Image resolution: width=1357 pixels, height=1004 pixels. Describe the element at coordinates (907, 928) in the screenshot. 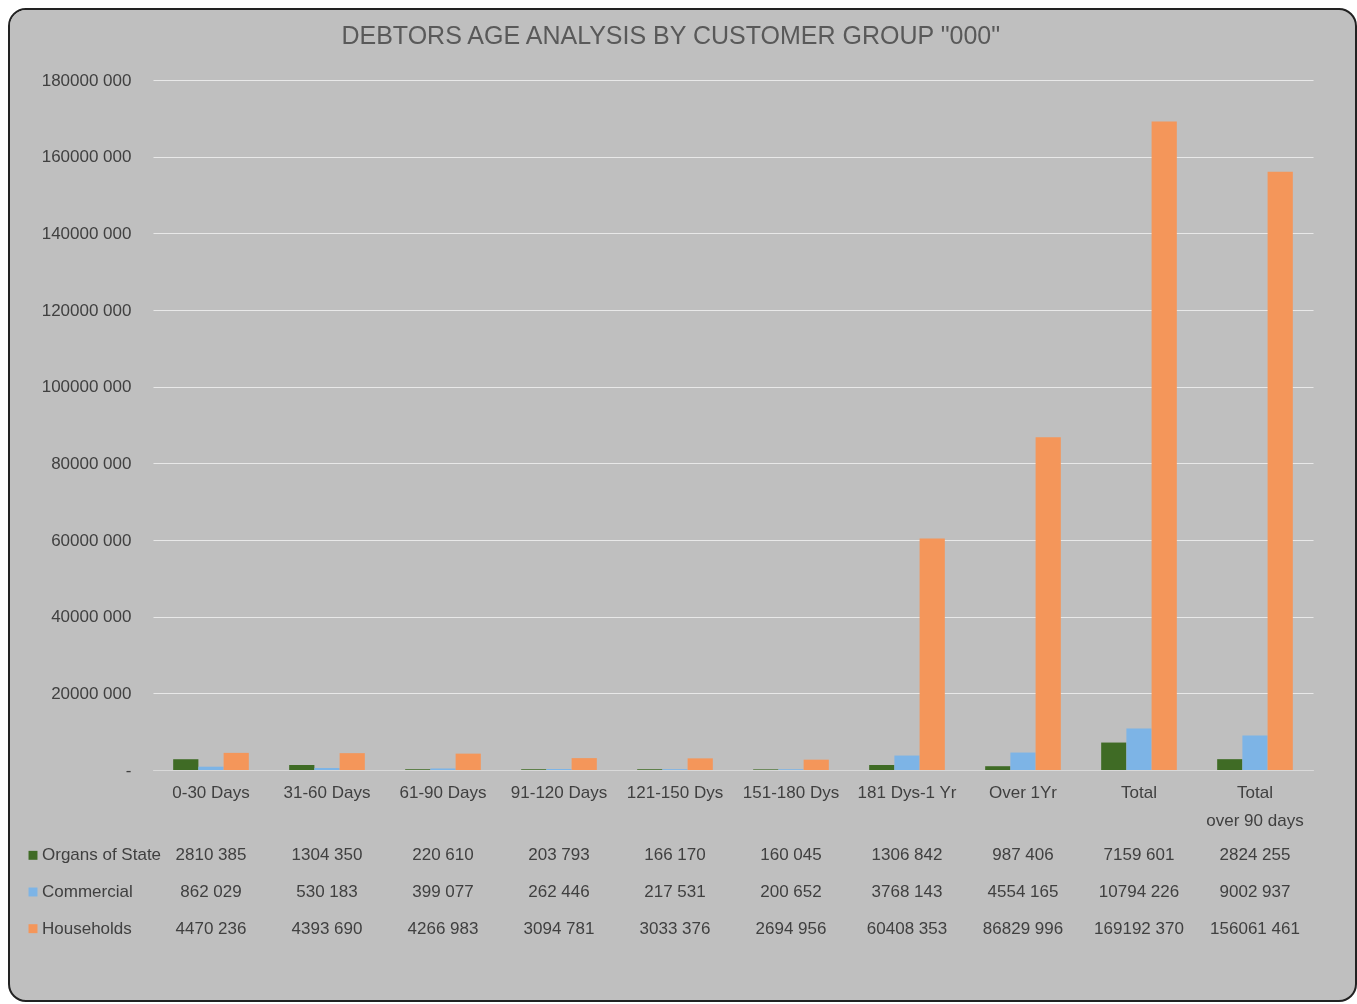

I see `data-label: 60408 353` at that location.